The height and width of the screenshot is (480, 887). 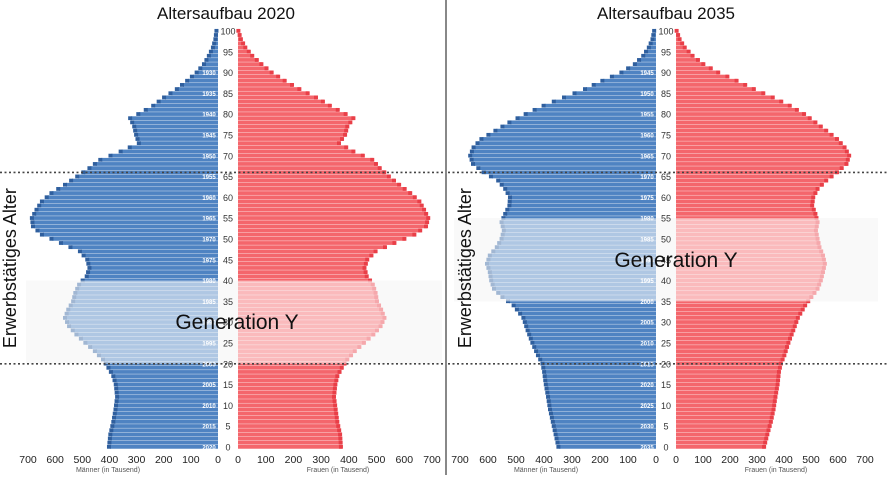 I want to click on birth-year-label: 1935, so click(x=209, y=95).